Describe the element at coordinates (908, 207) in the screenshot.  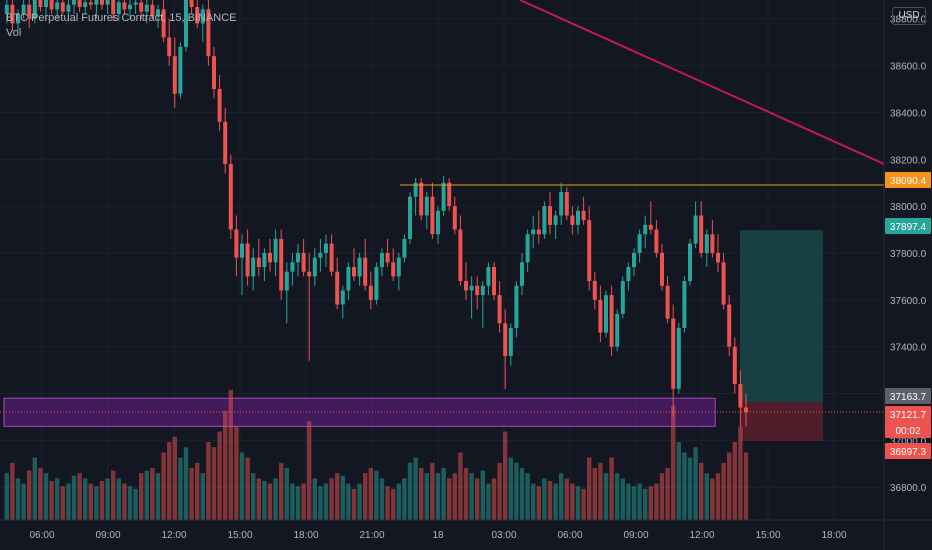
I see `price-tick-label: 38000.0` at that location.